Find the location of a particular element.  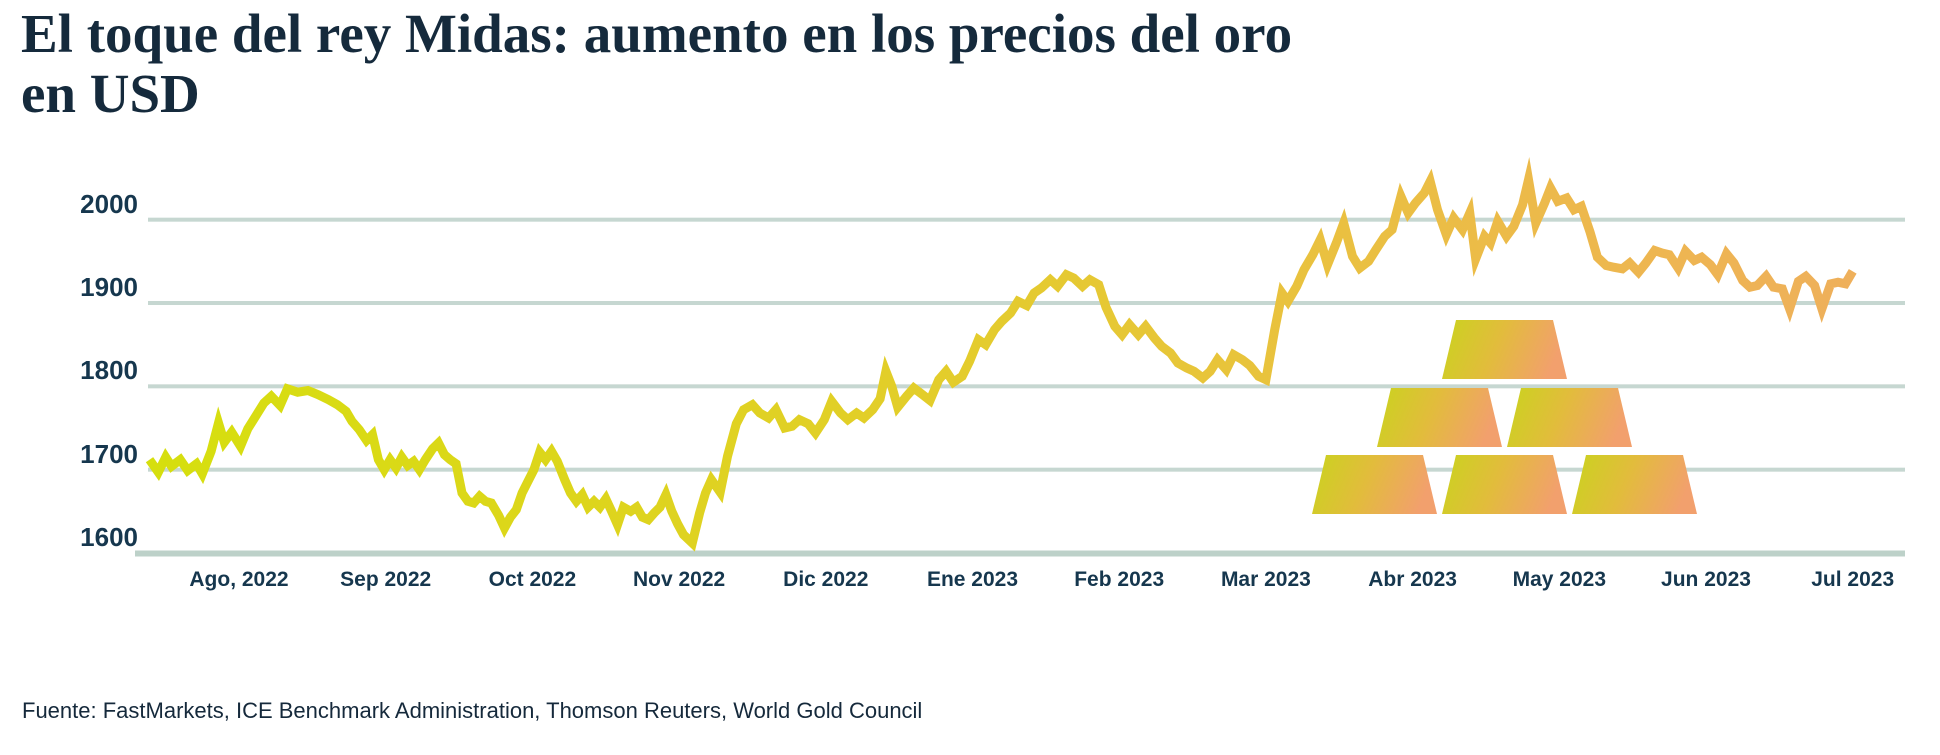

x-axis-label: Ene 2023 is located at coordinates (972, 579).